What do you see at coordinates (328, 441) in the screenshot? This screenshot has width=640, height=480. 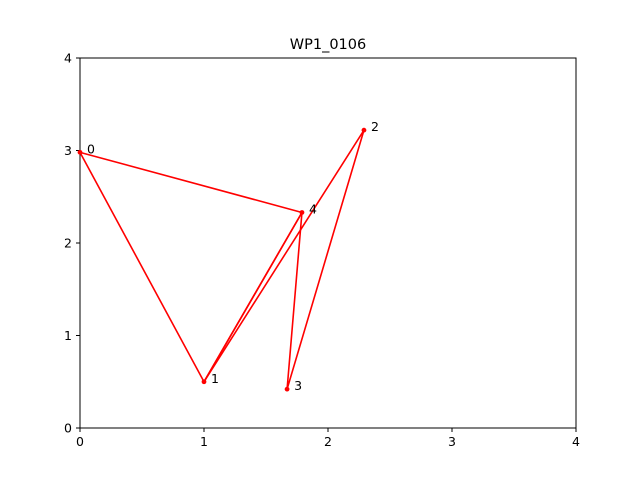 I see `x-tick-label: 2` at bounding box center [328, 441].